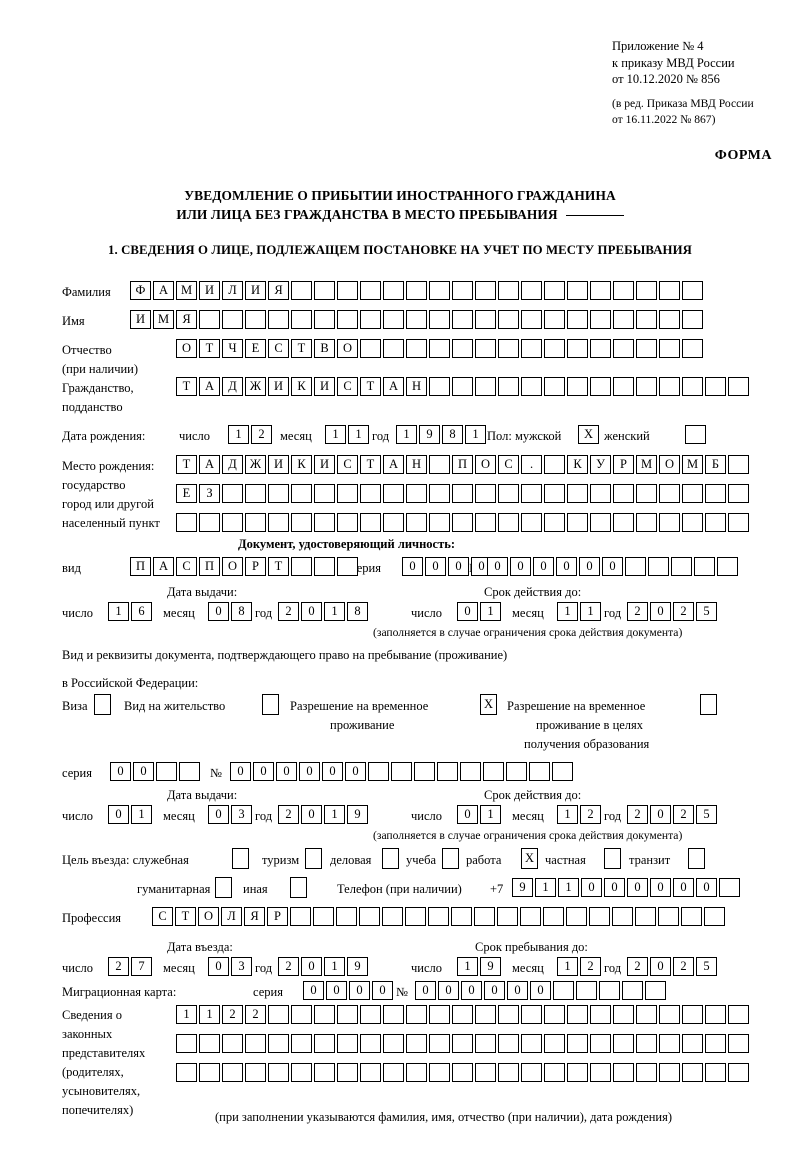 The width and height of the screenshot is (800, 1163). What do you see at coordinates (612, 858) in the screenshot?
I see `checkbox-purpose-private` at bounding box center [612, 858].